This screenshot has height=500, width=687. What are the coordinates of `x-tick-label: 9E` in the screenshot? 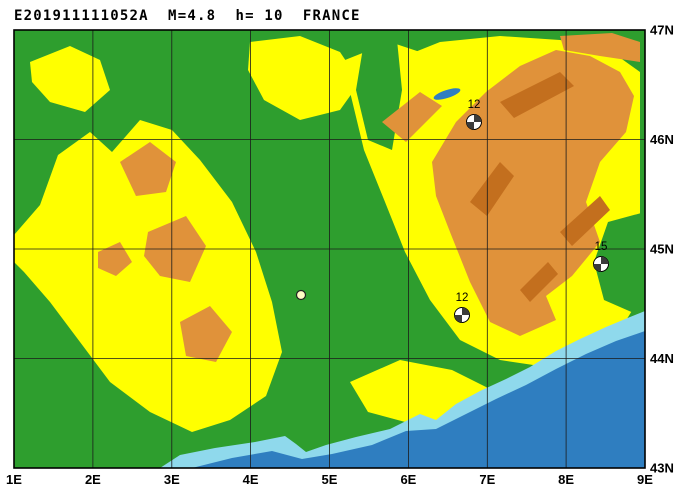 It's located at (645, 479).